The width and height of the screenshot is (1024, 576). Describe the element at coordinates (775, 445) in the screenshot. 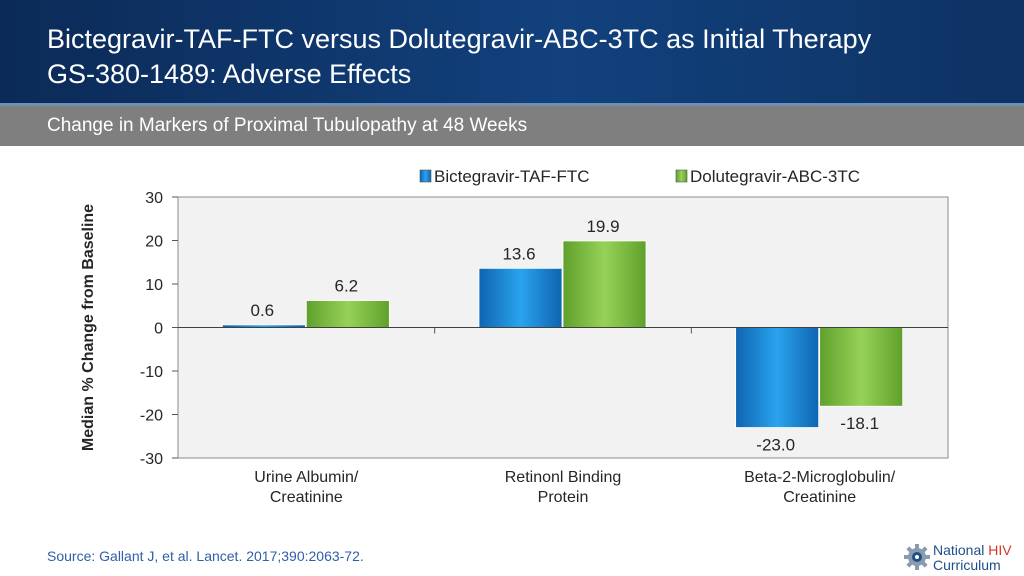

I see `data-label: -23.0` at that location.